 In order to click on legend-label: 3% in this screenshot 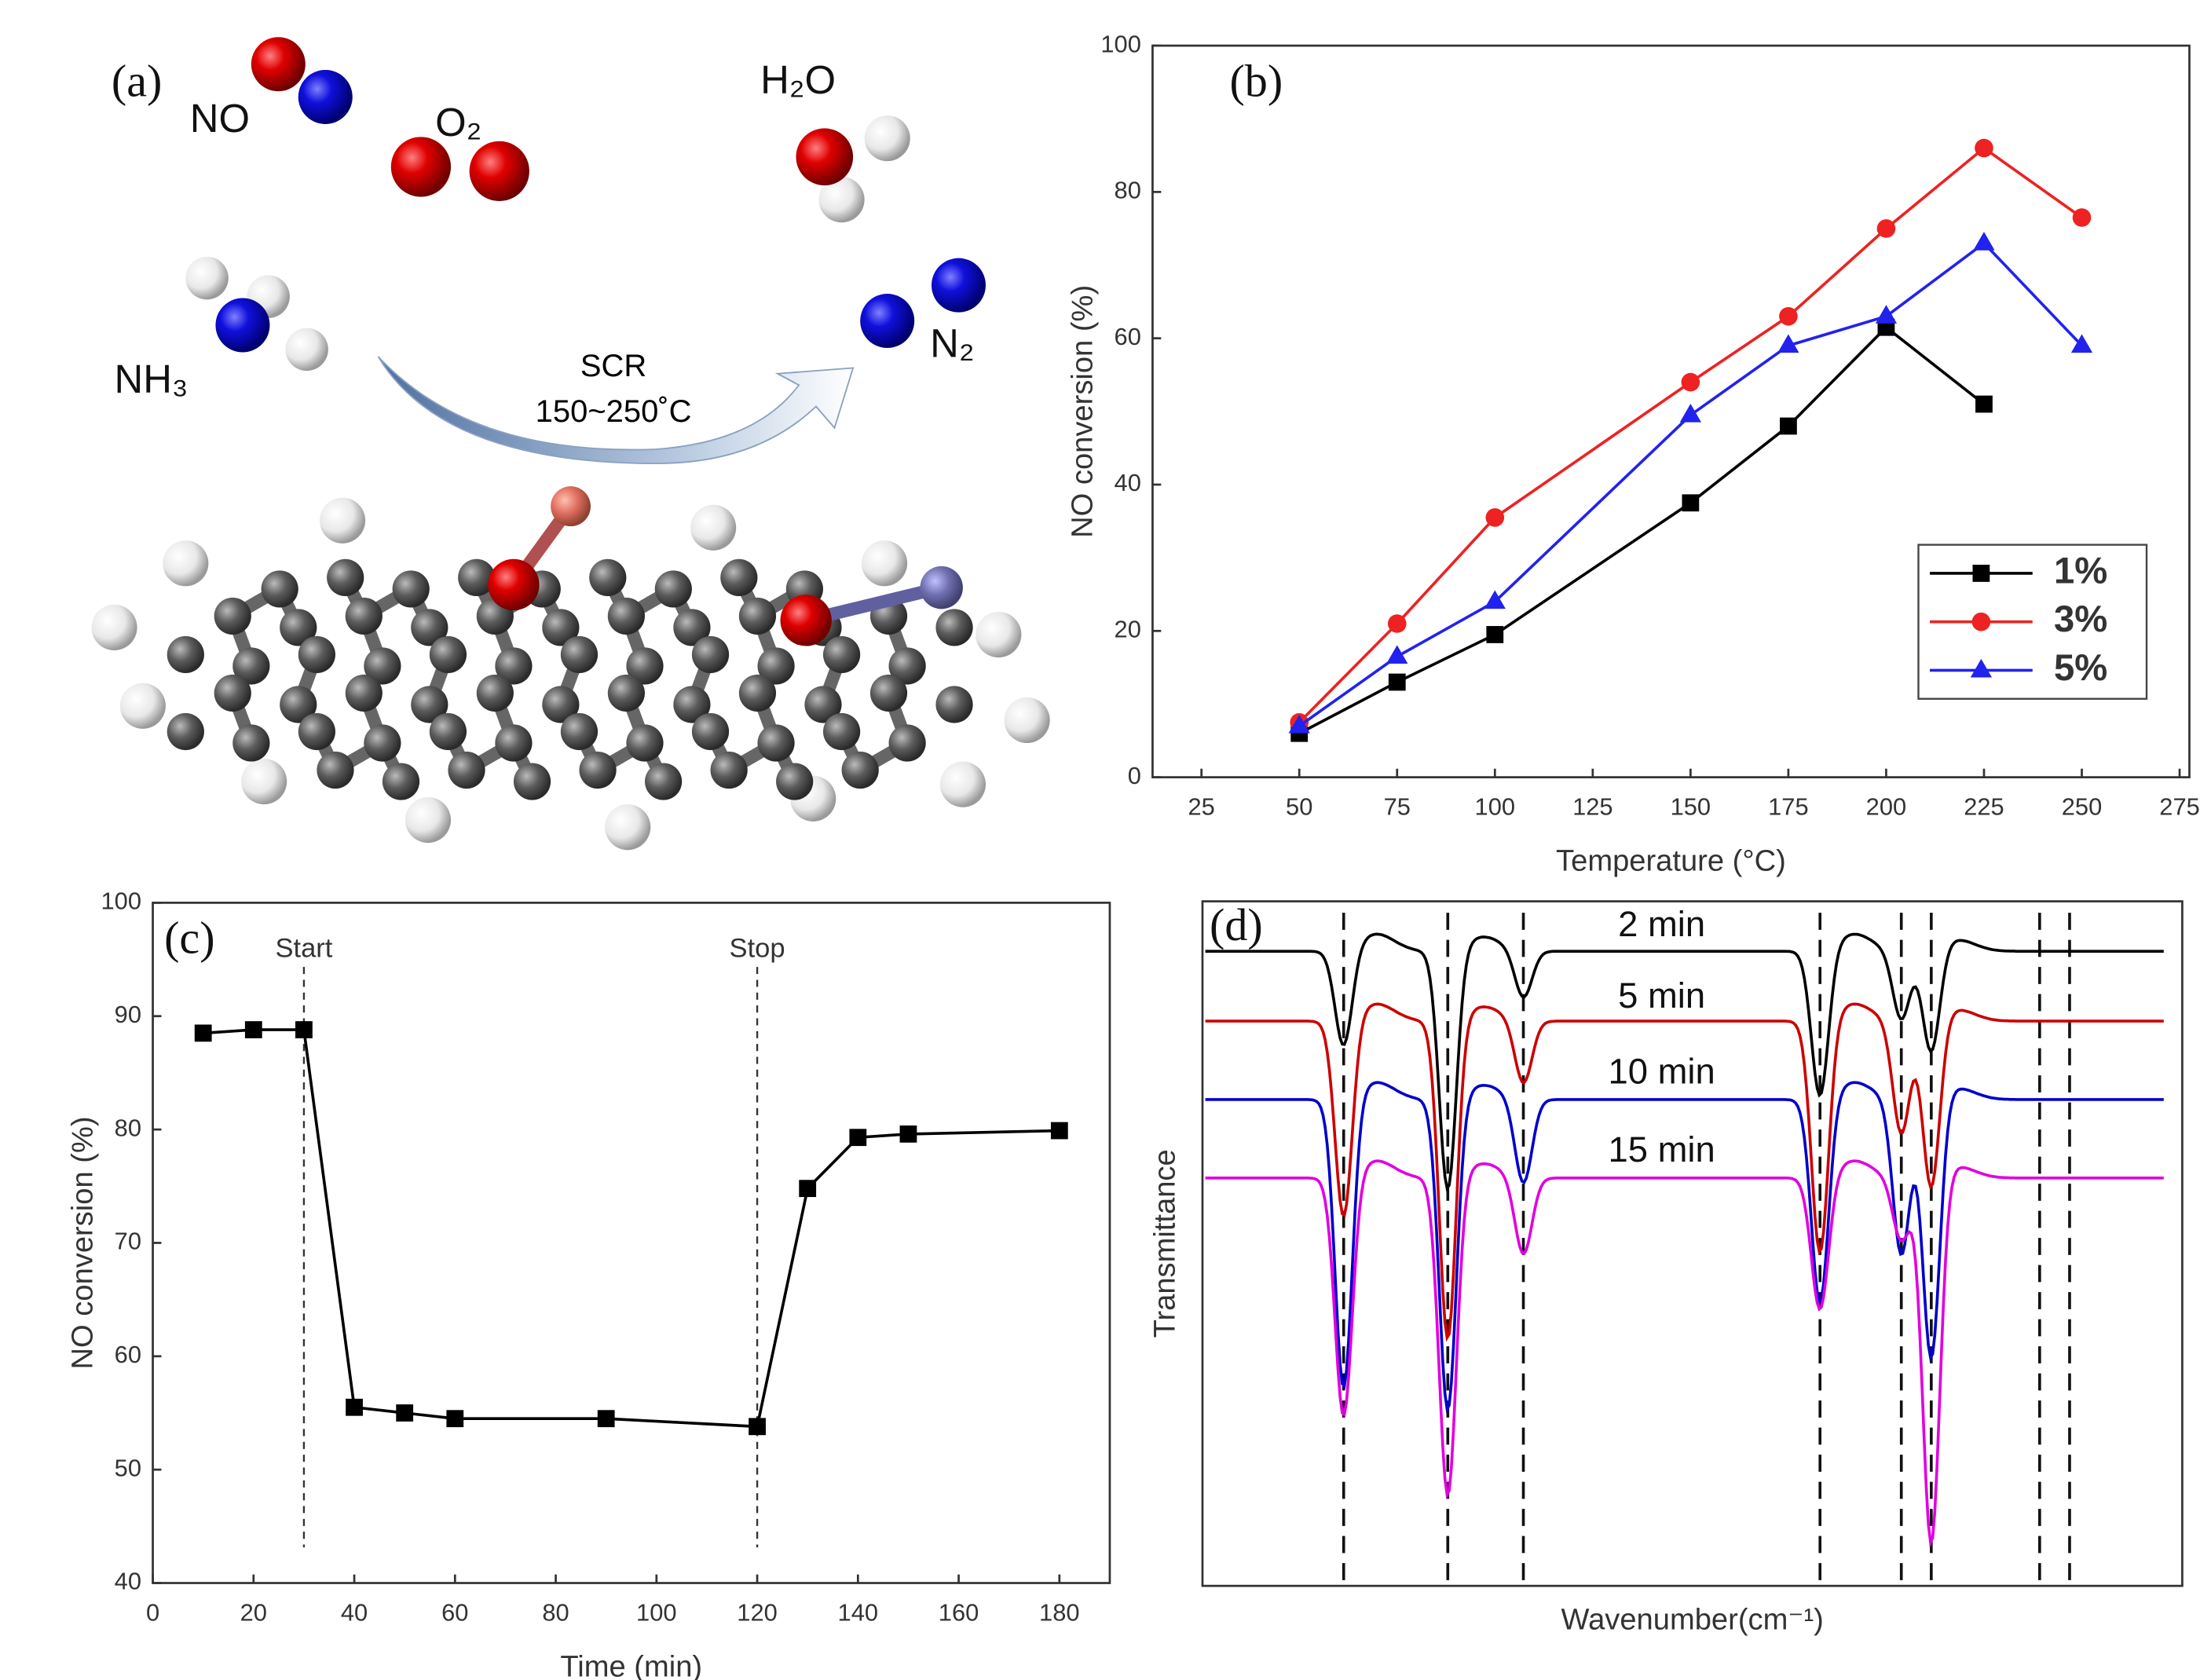, I will do `click(2080, 619)`.